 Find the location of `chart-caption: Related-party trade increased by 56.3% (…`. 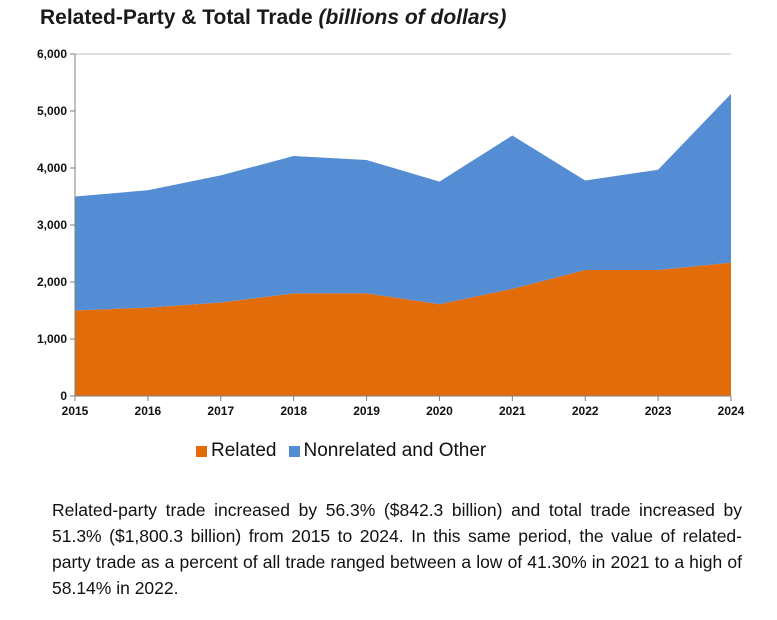

chart-caption: Related-party trade increased by 56.3% (… is located at coordinates (397, 549).